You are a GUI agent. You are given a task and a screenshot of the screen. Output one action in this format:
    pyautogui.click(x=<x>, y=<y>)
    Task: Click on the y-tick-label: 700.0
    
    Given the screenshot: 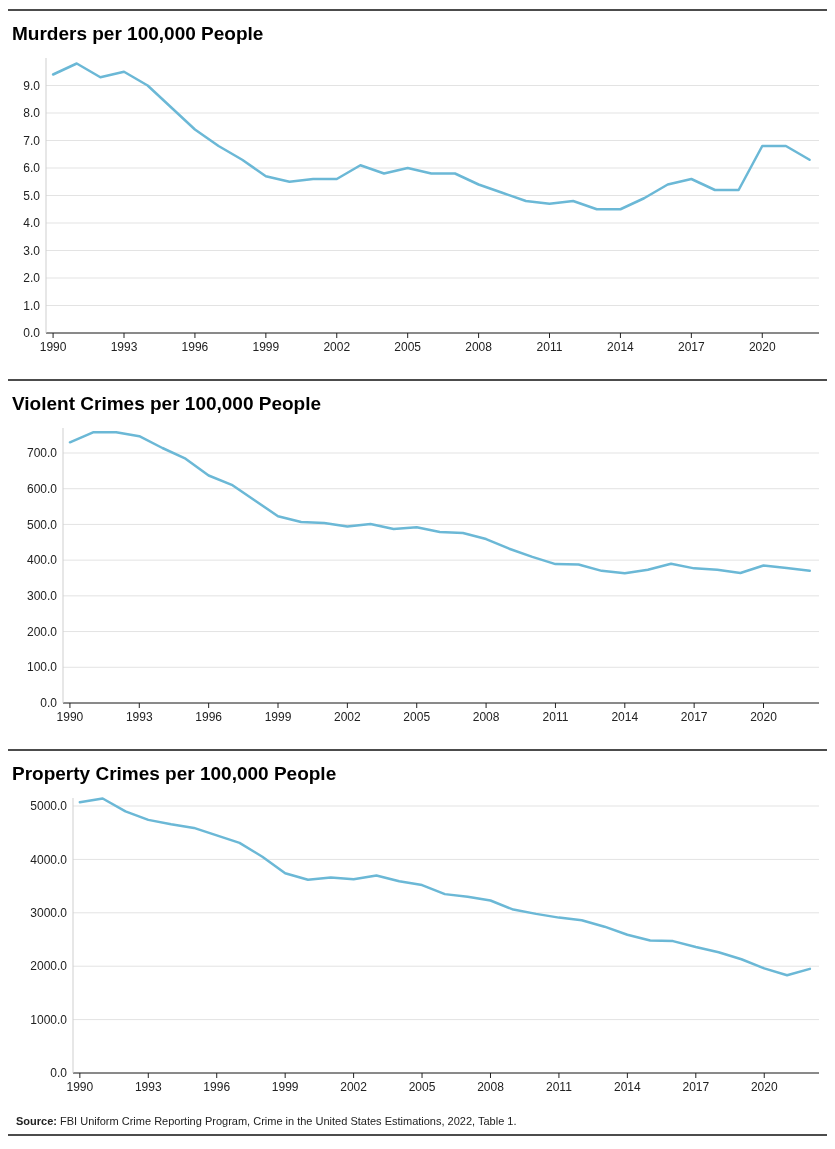 What is the action you would take?
    pyautogui.click(x=42, y=453)
    